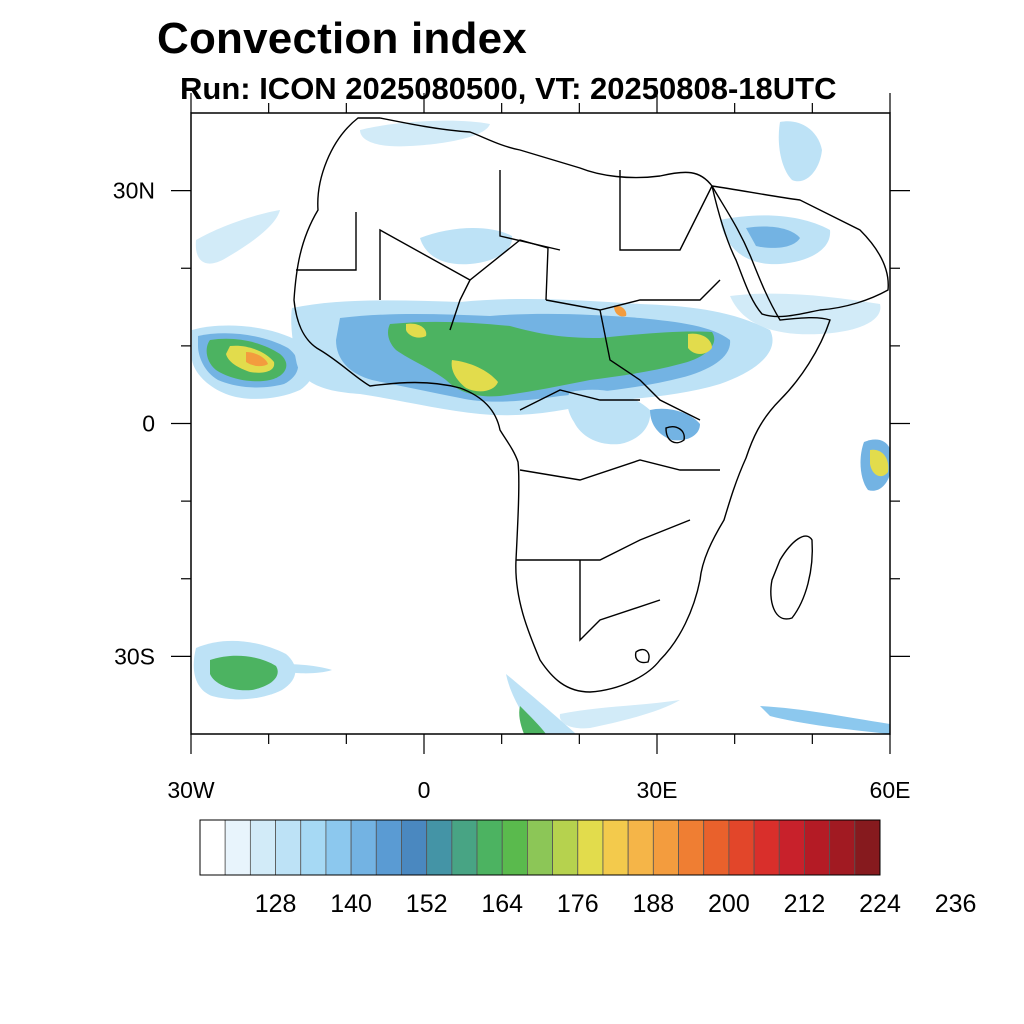  Describe the element at coordinates (134, 191) in the screenshot. I see `lat-label: 30N` at that location.